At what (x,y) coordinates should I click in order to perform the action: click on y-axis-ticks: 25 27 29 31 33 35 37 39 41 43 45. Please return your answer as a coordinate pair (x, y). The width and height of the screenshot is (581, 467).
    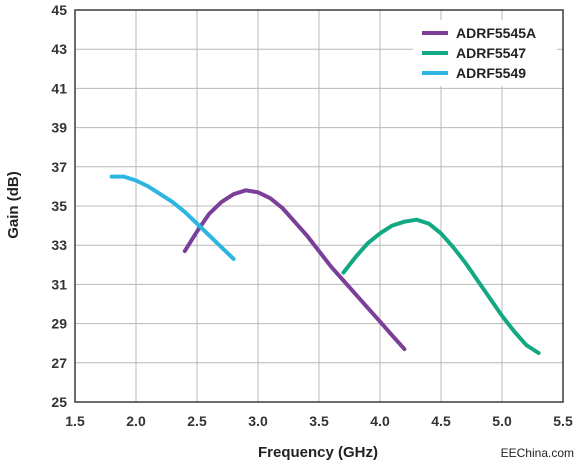
    Looking at the image, I should click on (59, 206).